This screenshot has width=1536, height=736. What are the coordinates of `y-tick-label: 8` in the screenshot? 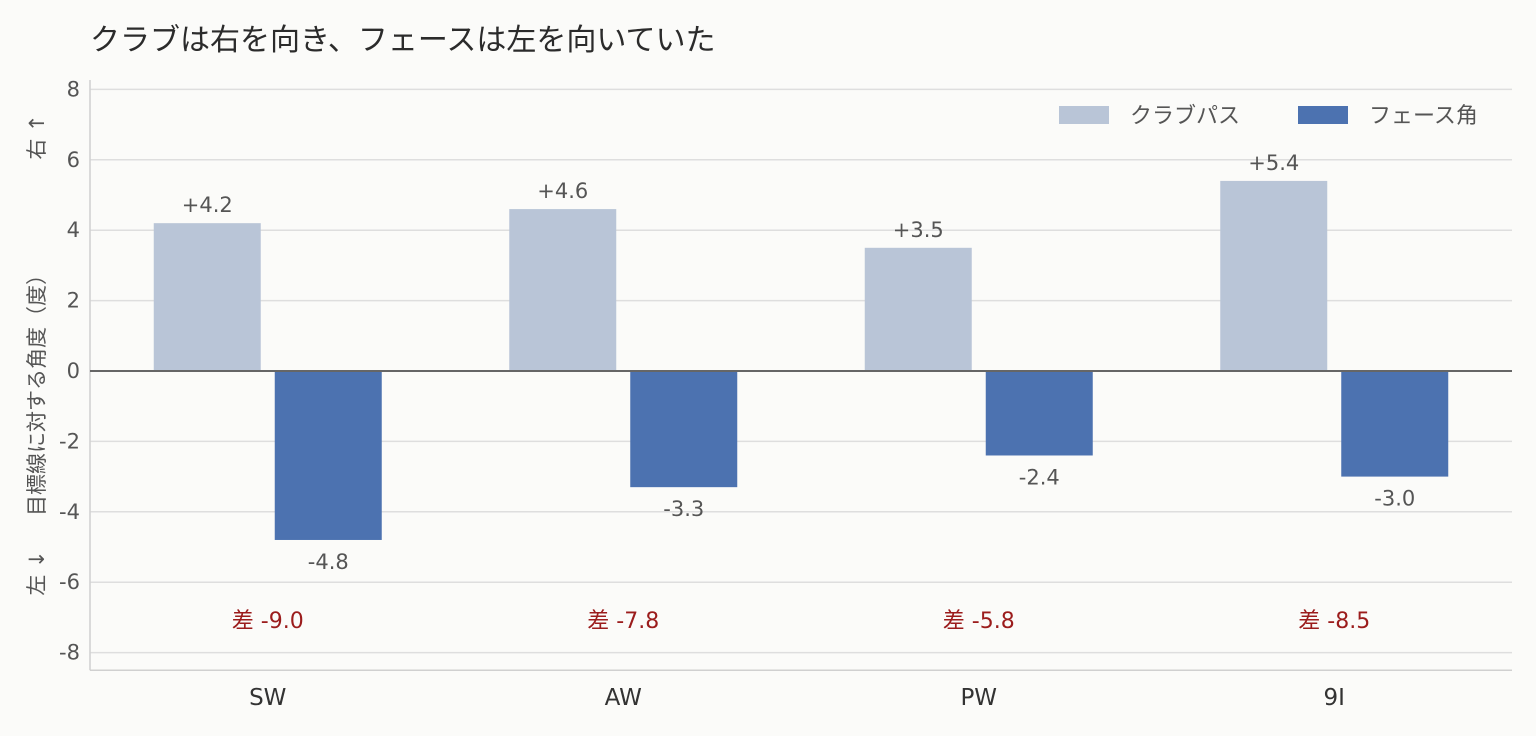 It's located at (73, 89).